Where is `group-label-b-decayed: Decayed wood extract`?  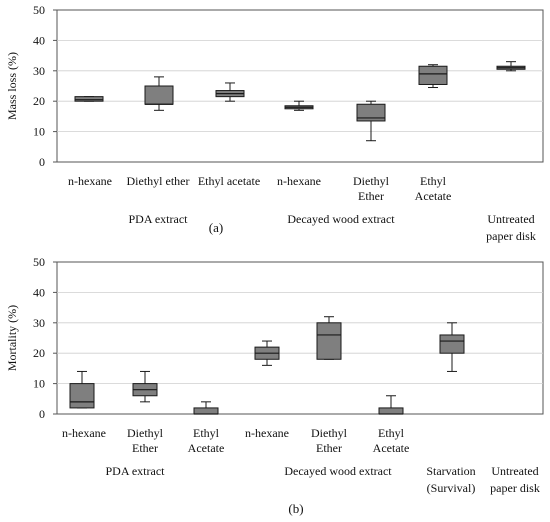 group-label-b-decayed: Decayed wood extract is located at coordinates (338, 471).